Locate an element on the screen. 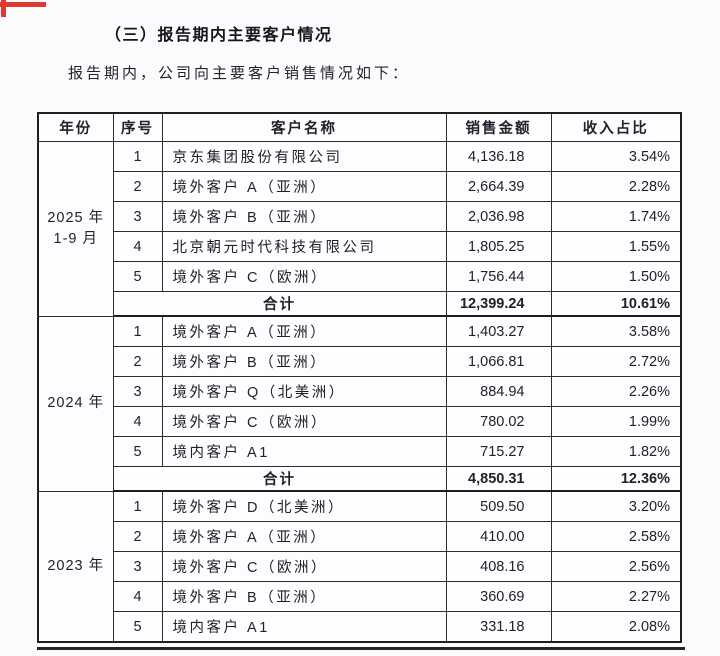  total-share-cell: 10.61% is located at coordinates (616, 304).